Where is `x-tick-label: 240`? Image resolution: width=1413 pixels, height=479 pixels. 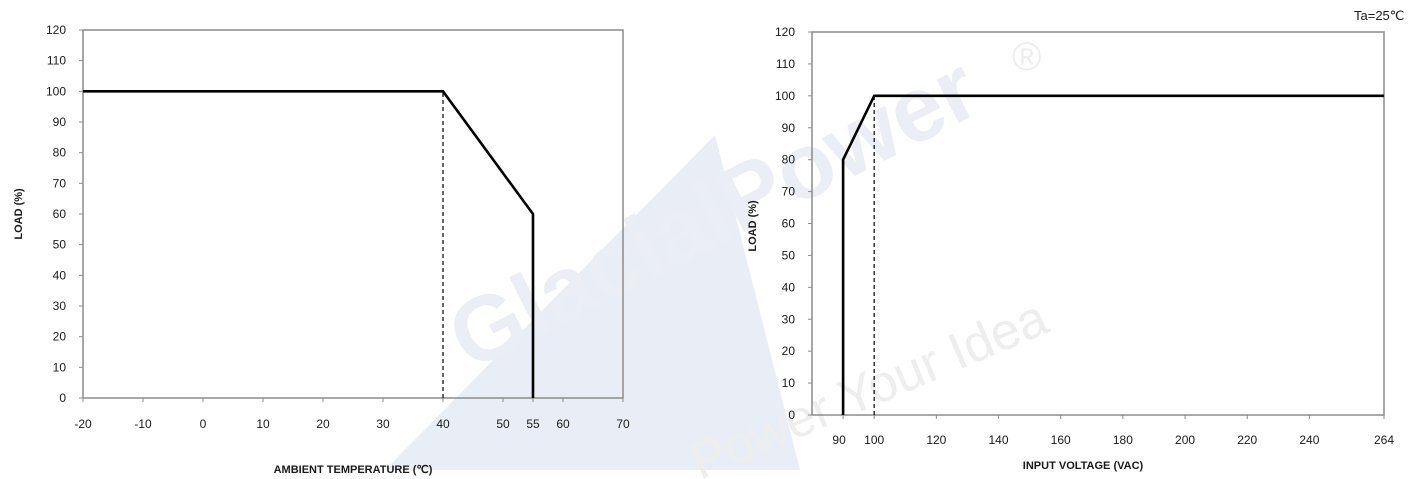
x-tick-label: 240 is located at coordinates (1309, 440).